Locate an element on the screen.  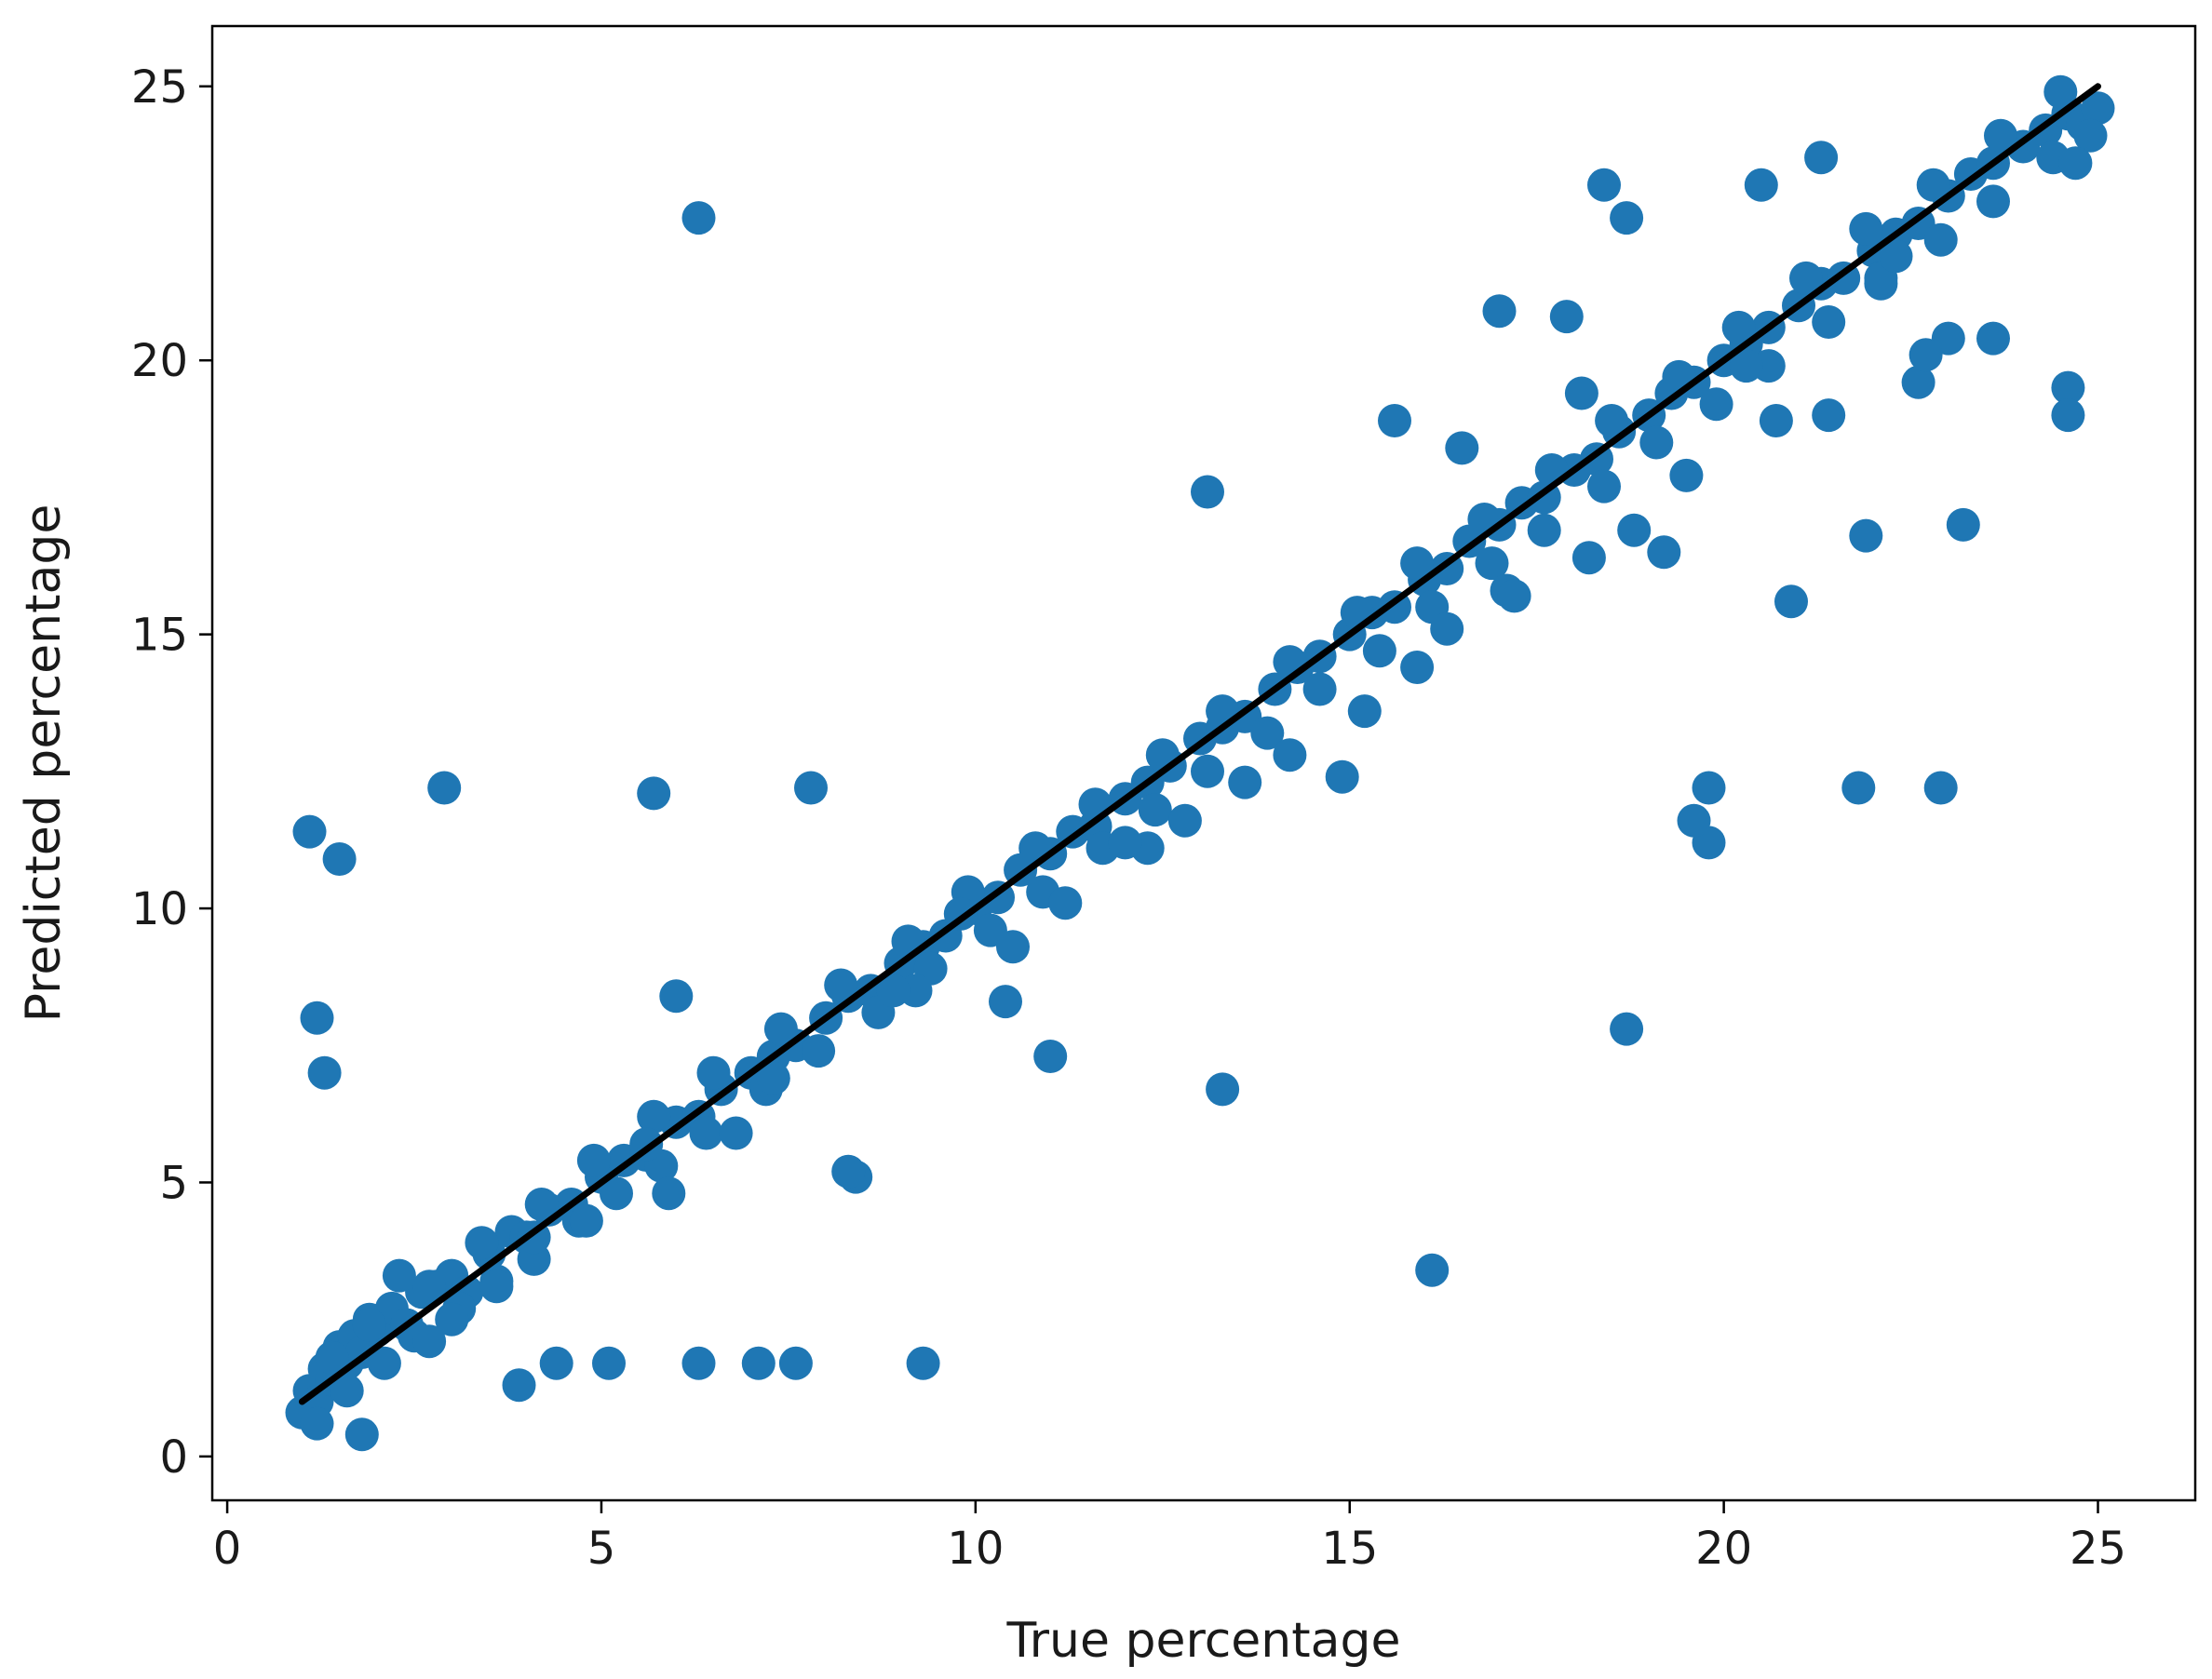
x-tick-label: 5 is located at coordinates (601, 1549).